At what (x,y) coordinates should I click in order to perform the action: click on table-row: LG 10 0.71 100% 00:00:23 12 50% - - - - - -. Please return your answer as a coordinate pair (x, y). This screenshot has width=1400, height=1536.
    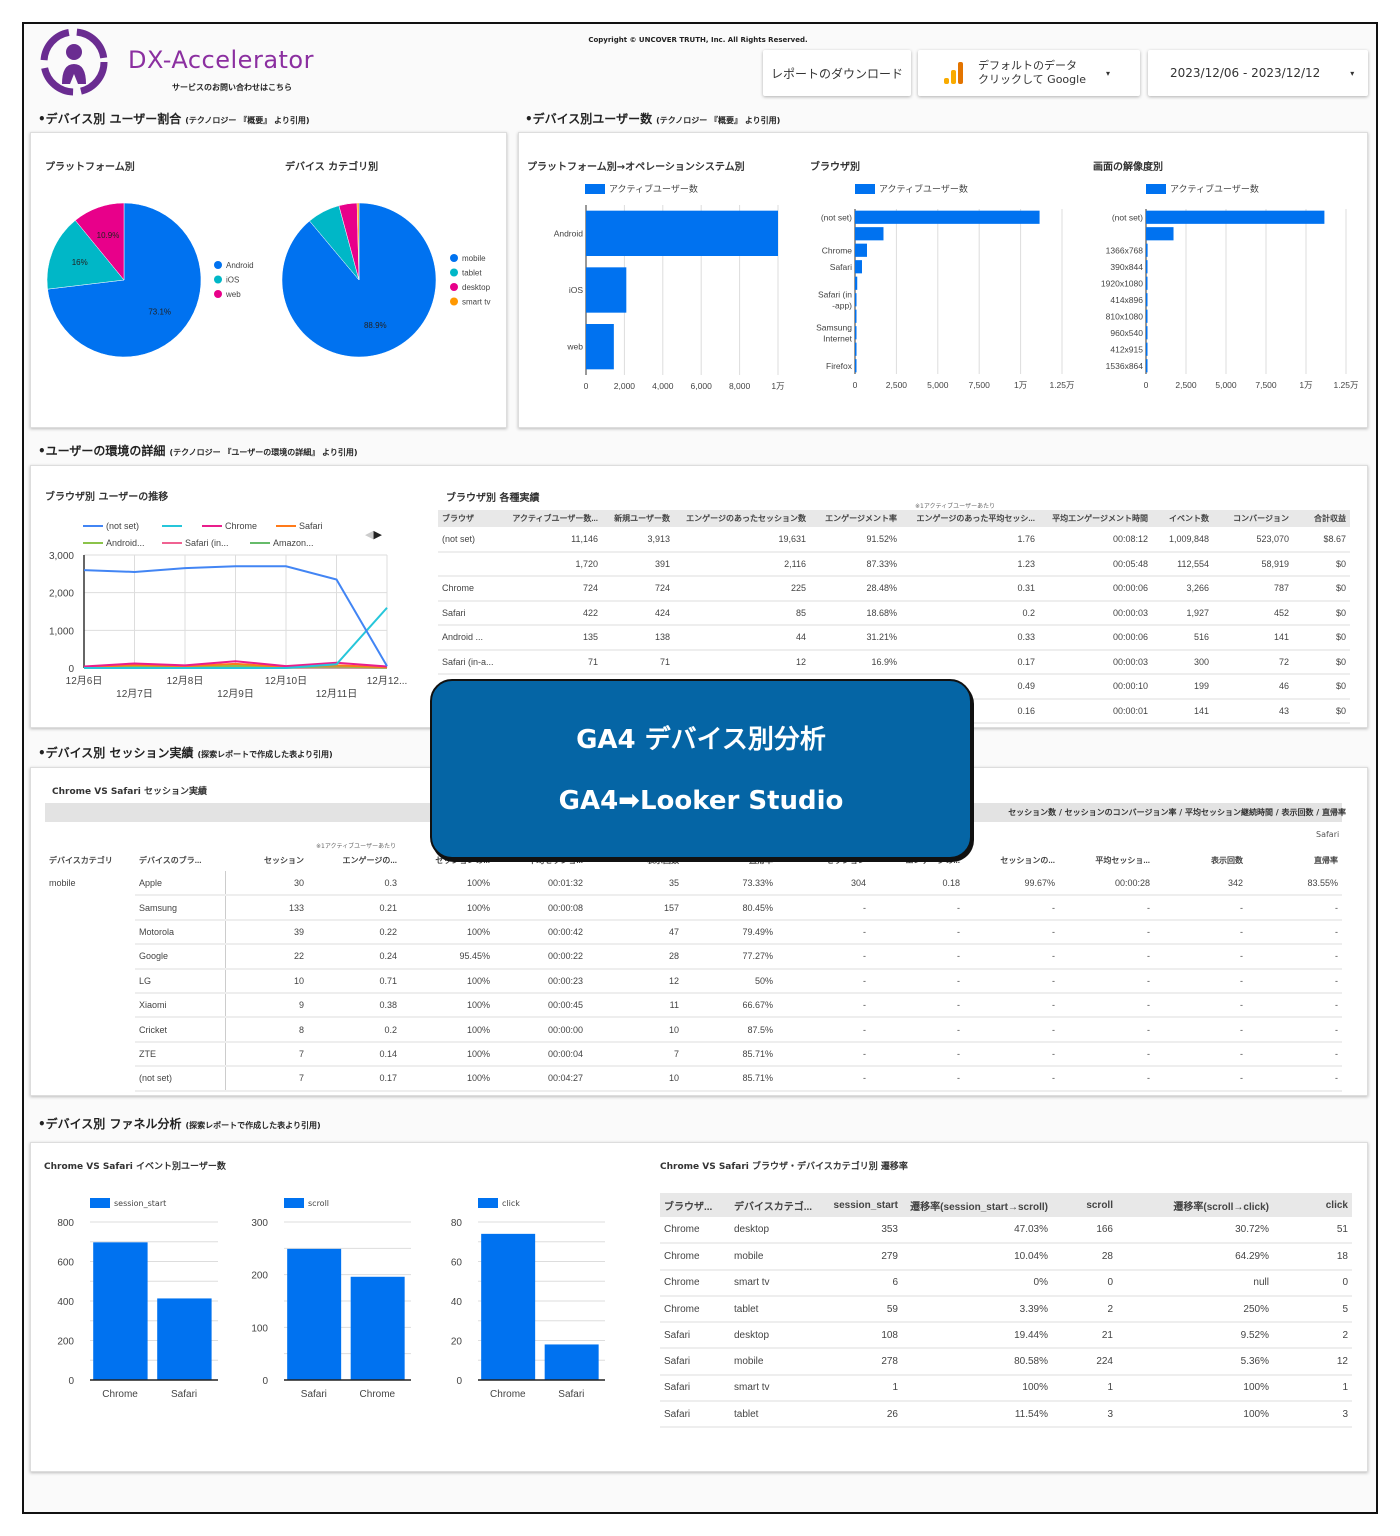
    Looking at the image, I should click on (693, 981).